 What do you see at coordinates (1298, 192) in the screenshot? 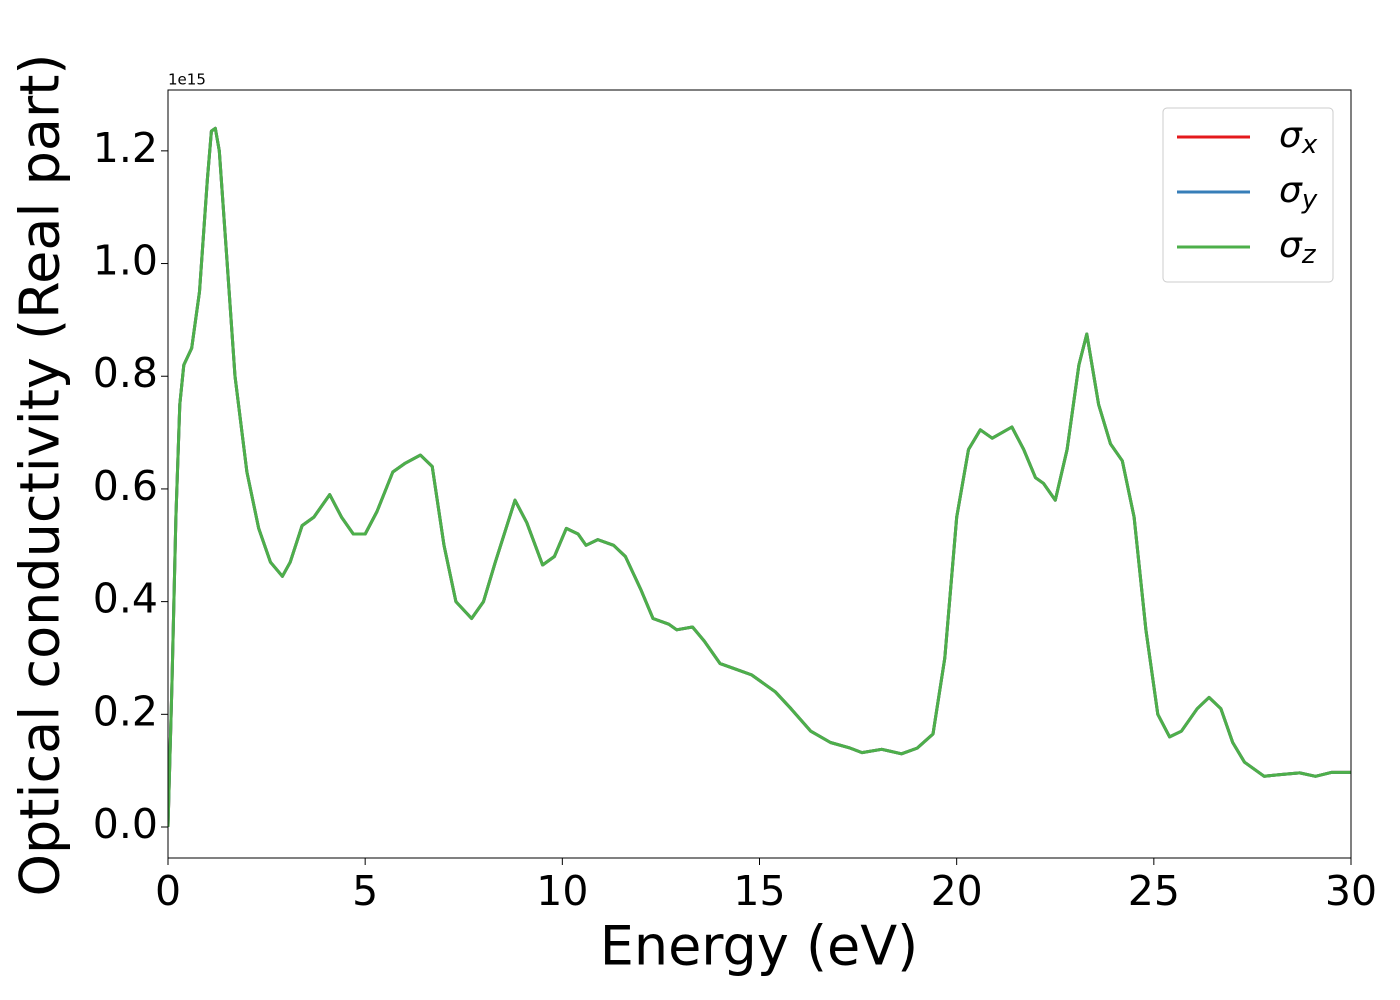
I see `legend-label: σy` at bounding box center [1298, 192].